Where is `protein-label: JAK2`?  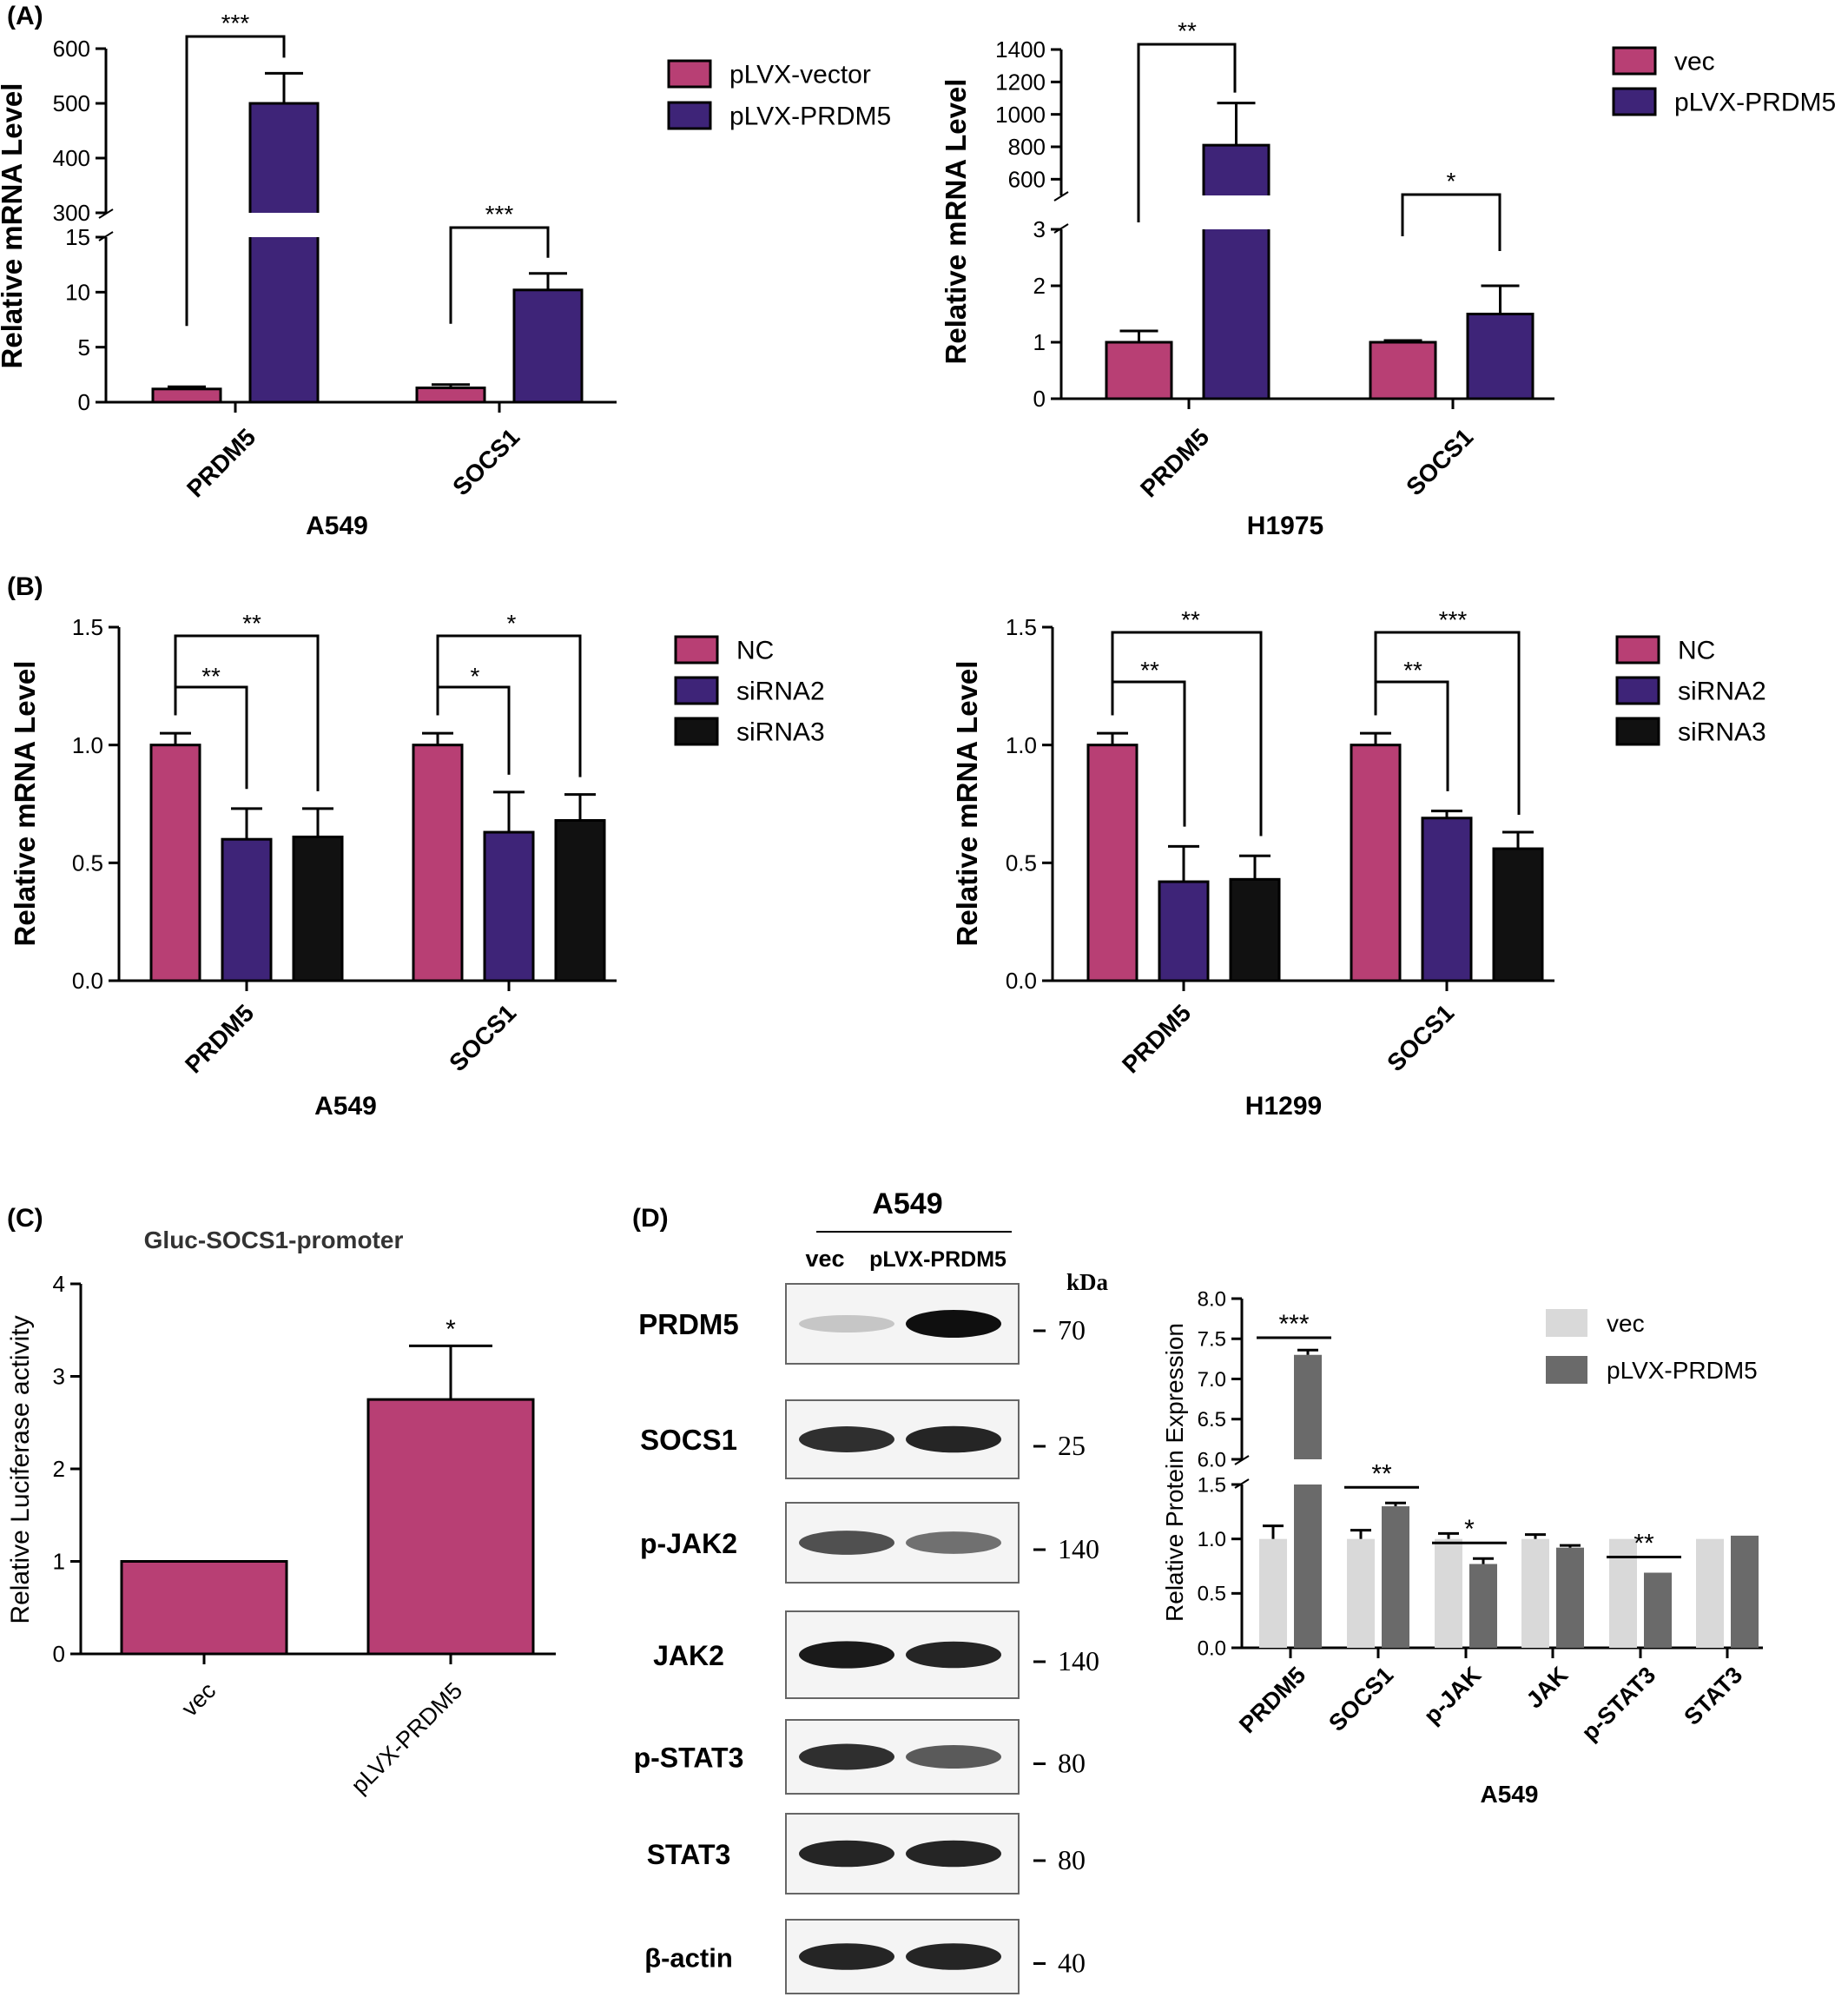
protein-label: JAK2 is located at coordinates (689, 1655).